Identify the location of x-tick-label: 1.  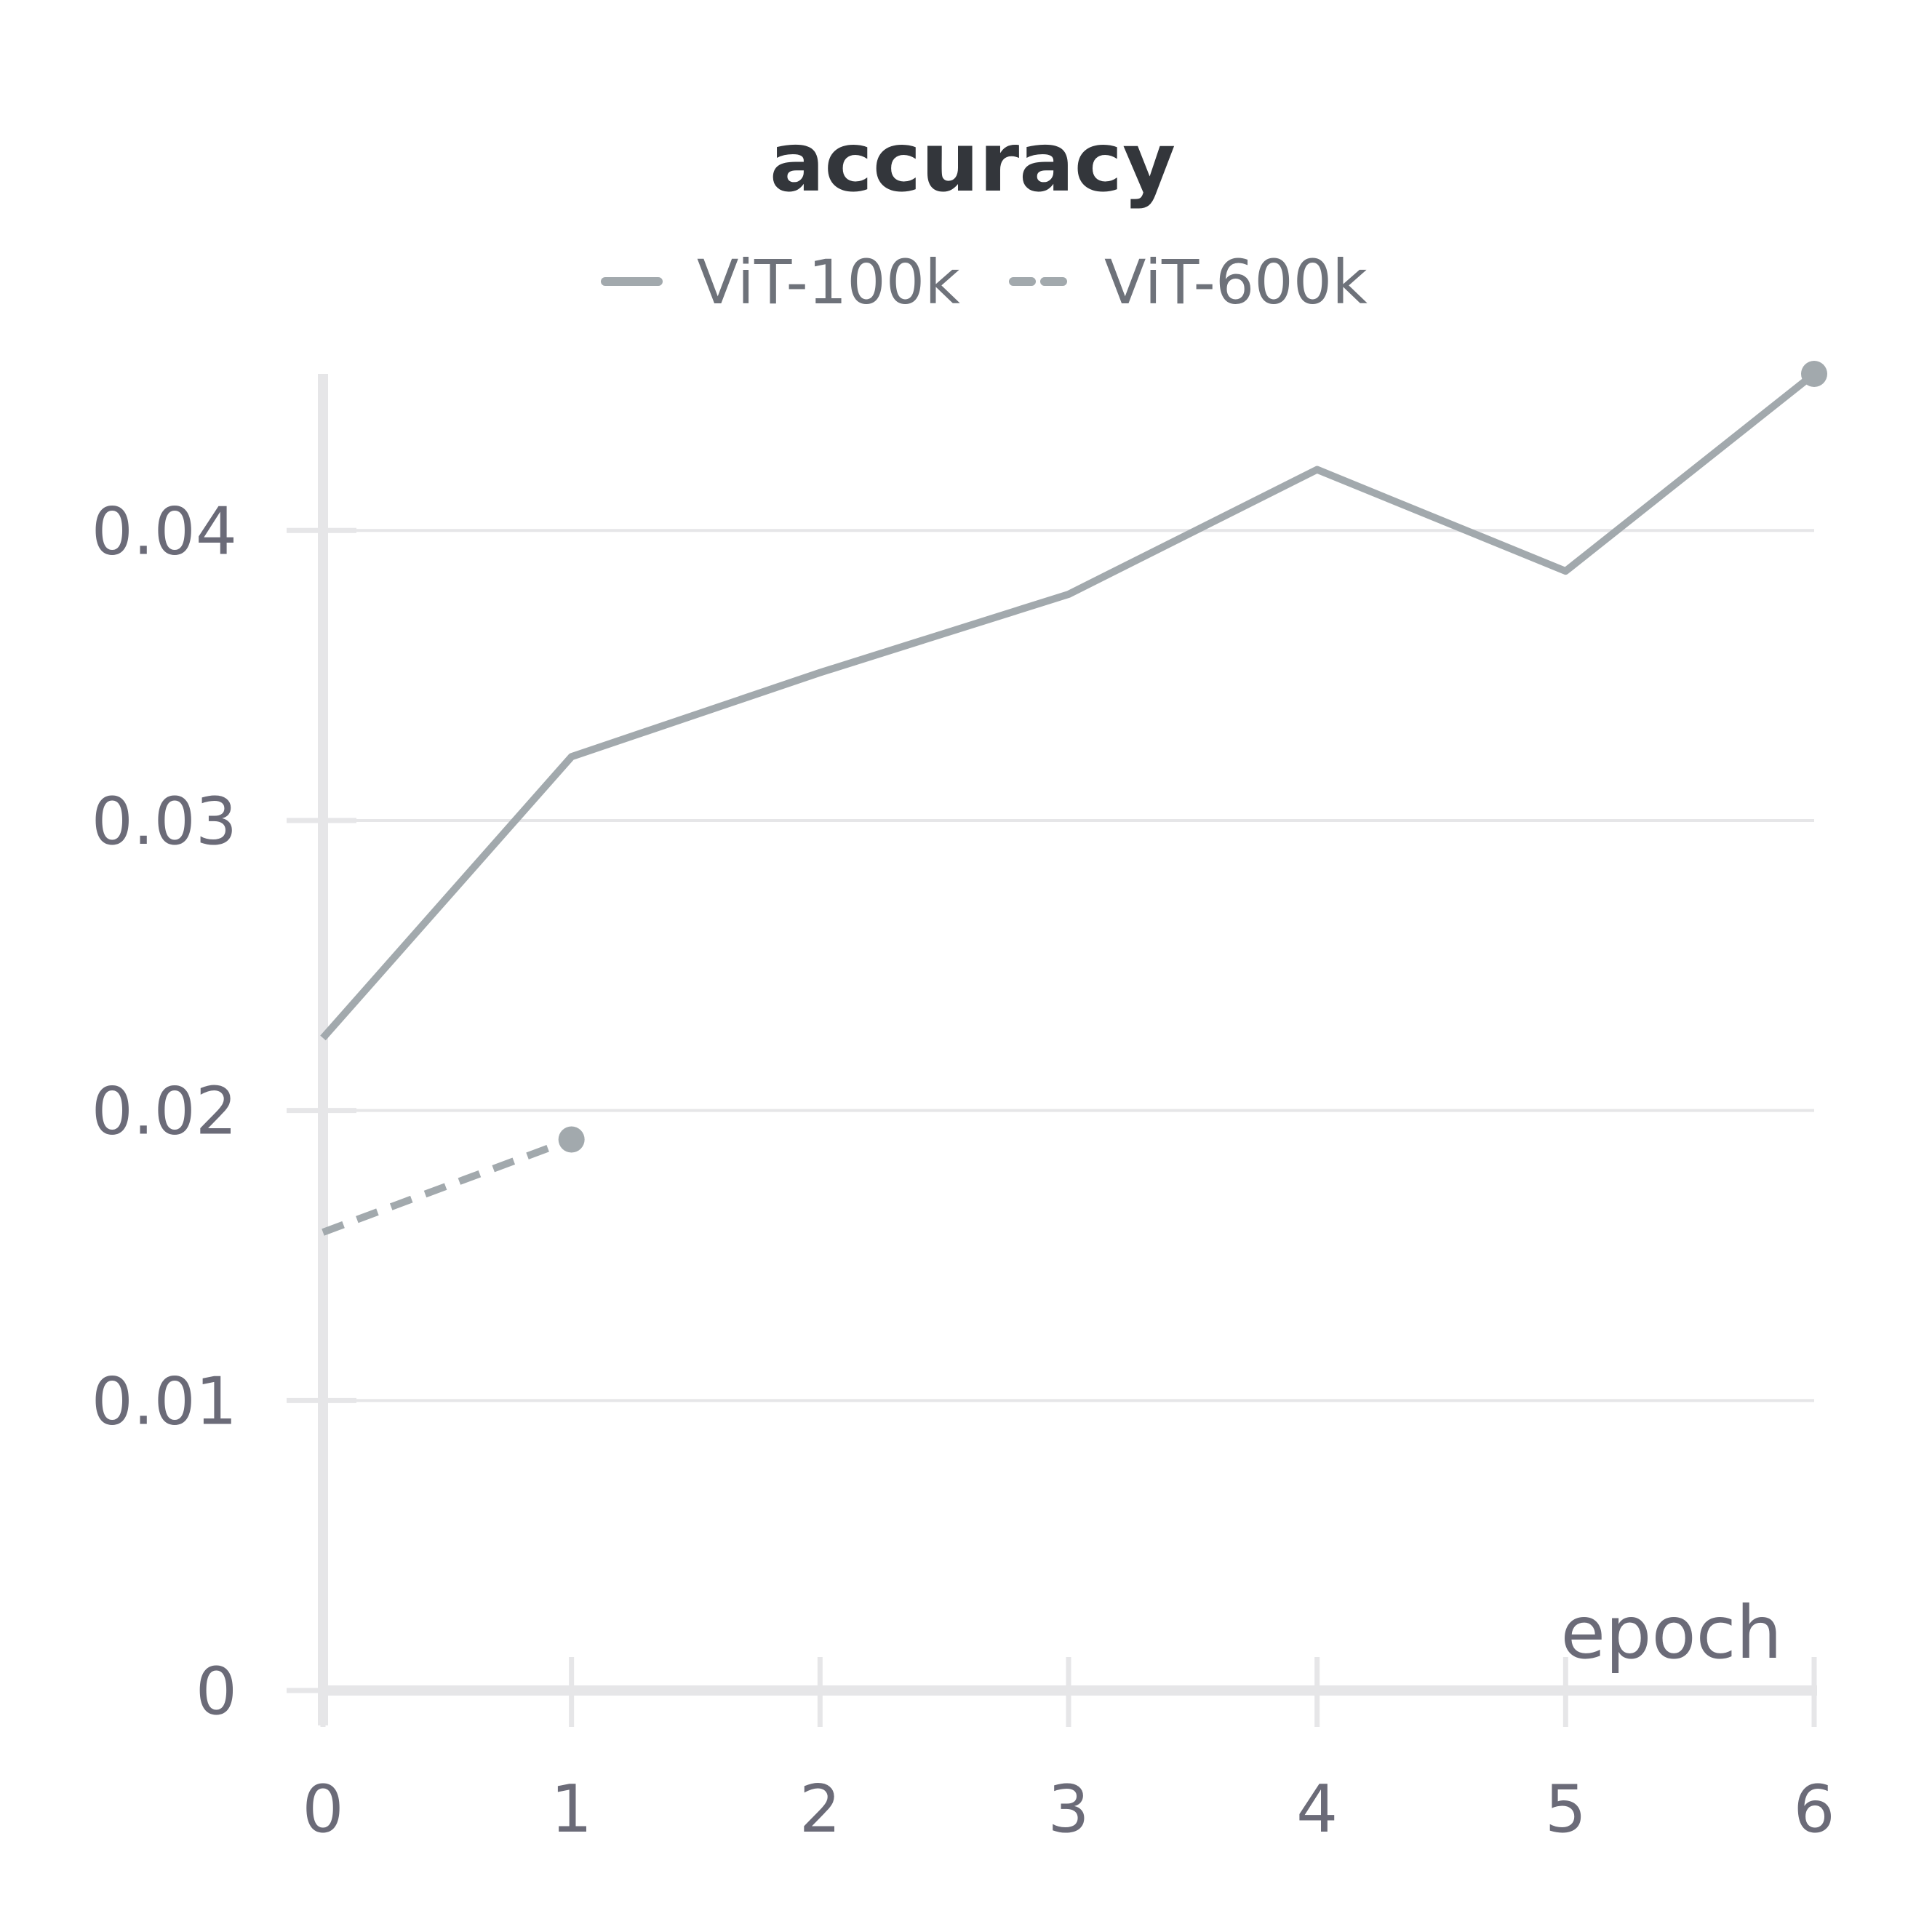
(572, 1810).